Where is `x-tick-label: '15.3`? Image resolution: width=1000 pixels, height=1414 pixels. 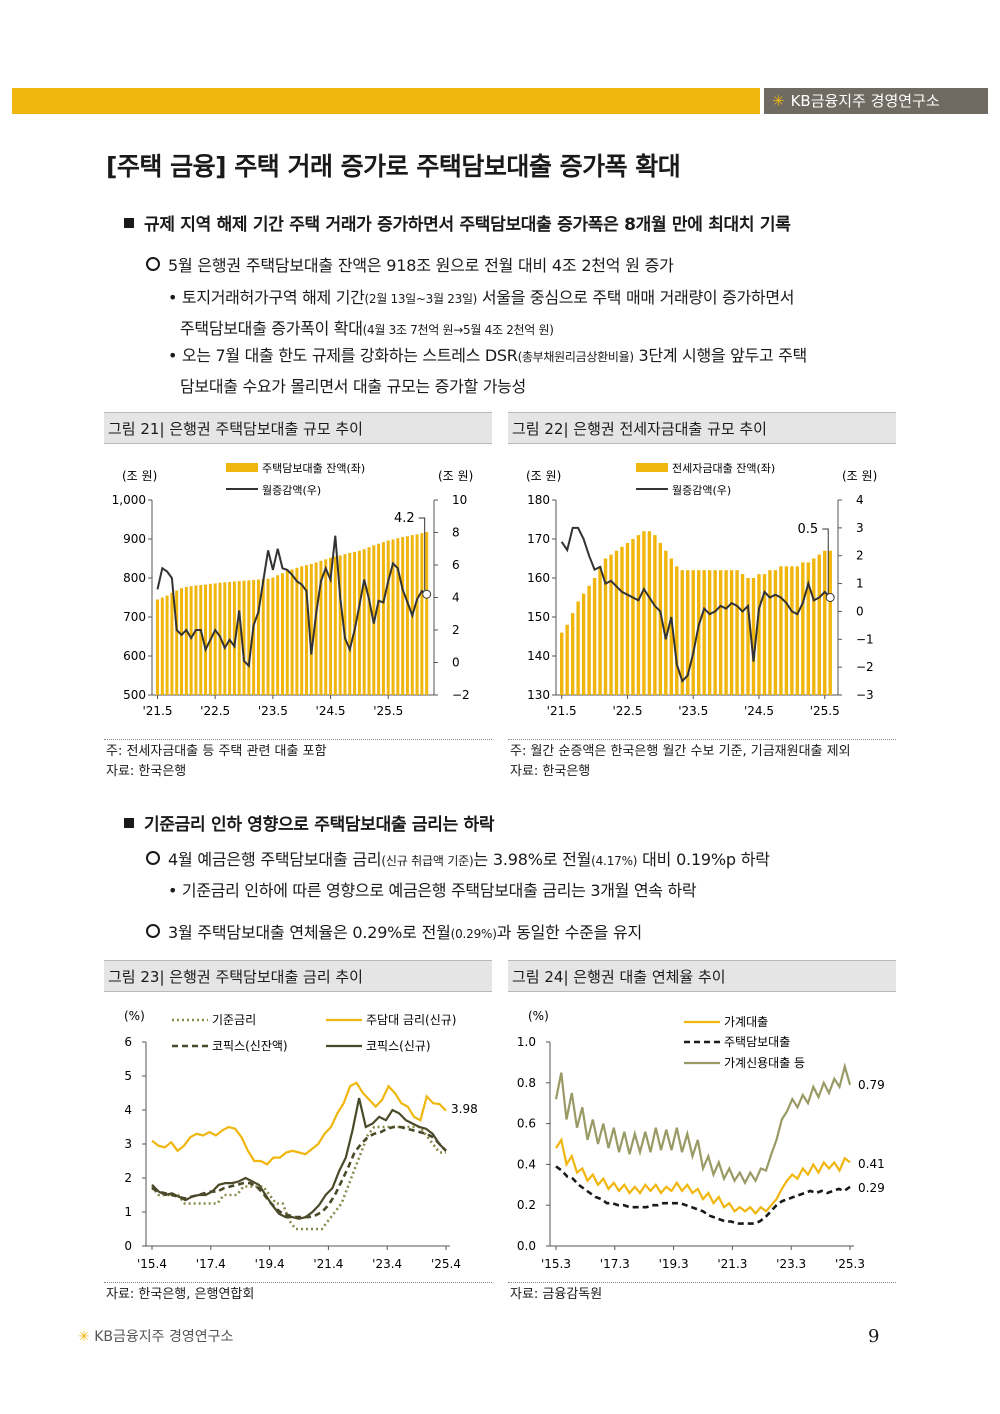
x-tick-label: '15.3 is located at coordinates (556, 1264).